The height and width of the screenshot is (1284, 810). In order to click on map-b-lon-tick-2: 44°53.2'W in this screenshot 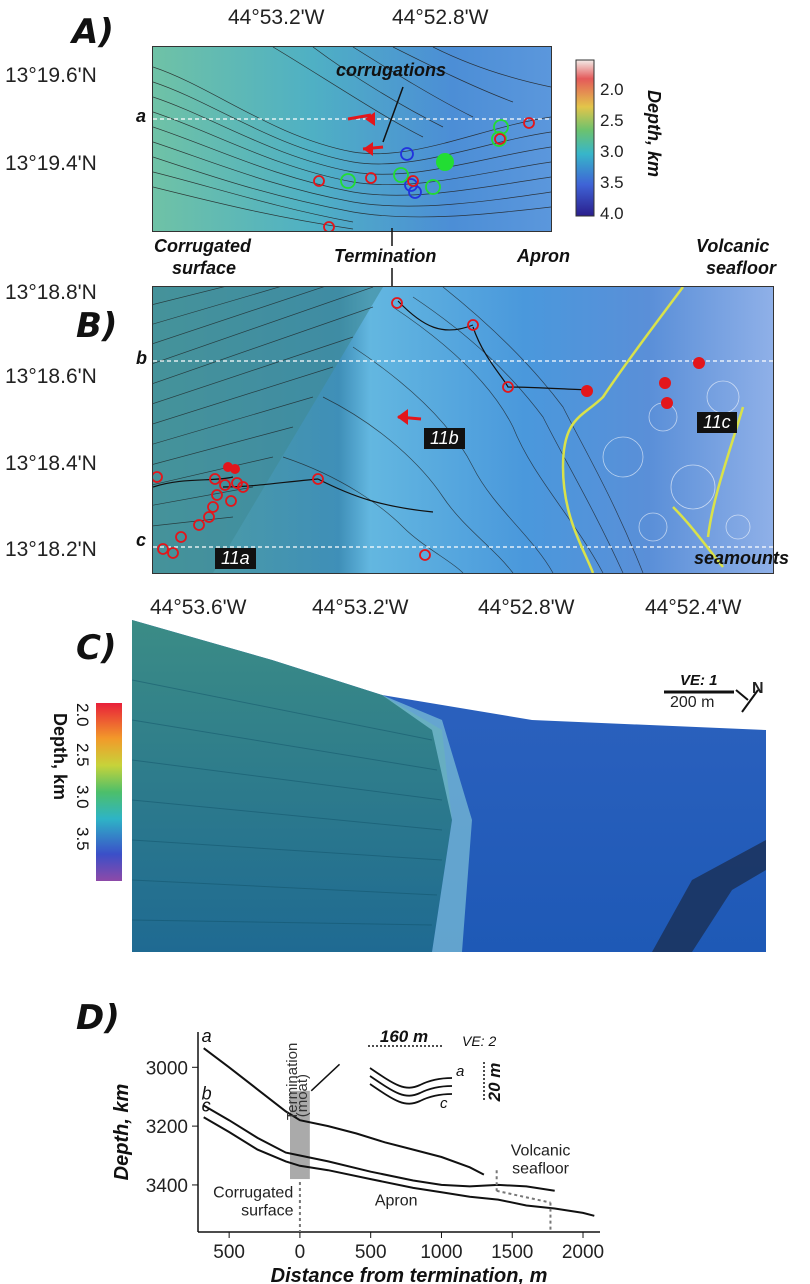, I will do `click(360, 607)`.